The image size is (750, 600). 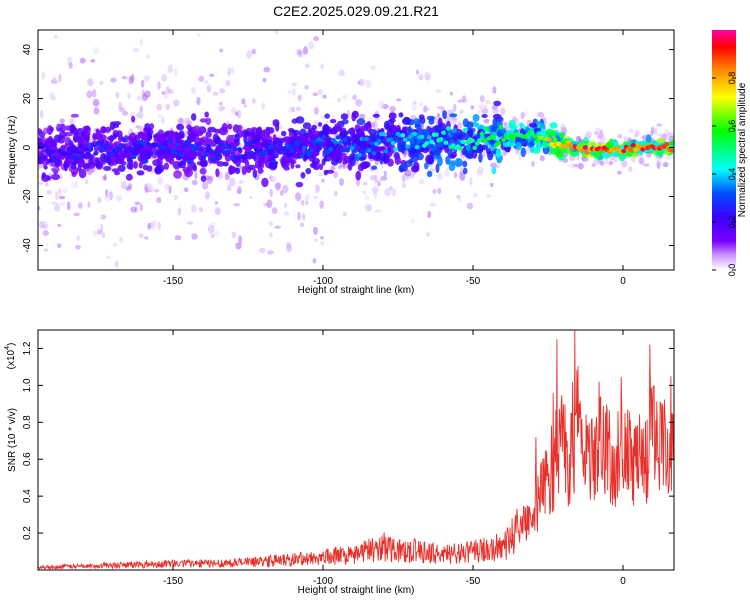 I want to click on spectrogram-x-tick-label: 0, so click(x=623, y=281).